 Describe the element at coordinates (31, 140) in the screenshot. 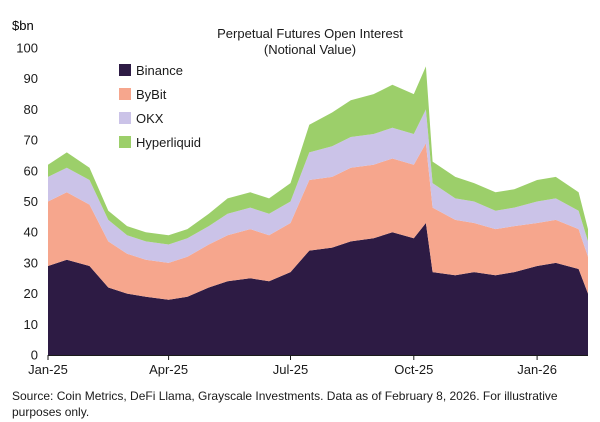

I see `y-tick-label-7: 70` at that location.